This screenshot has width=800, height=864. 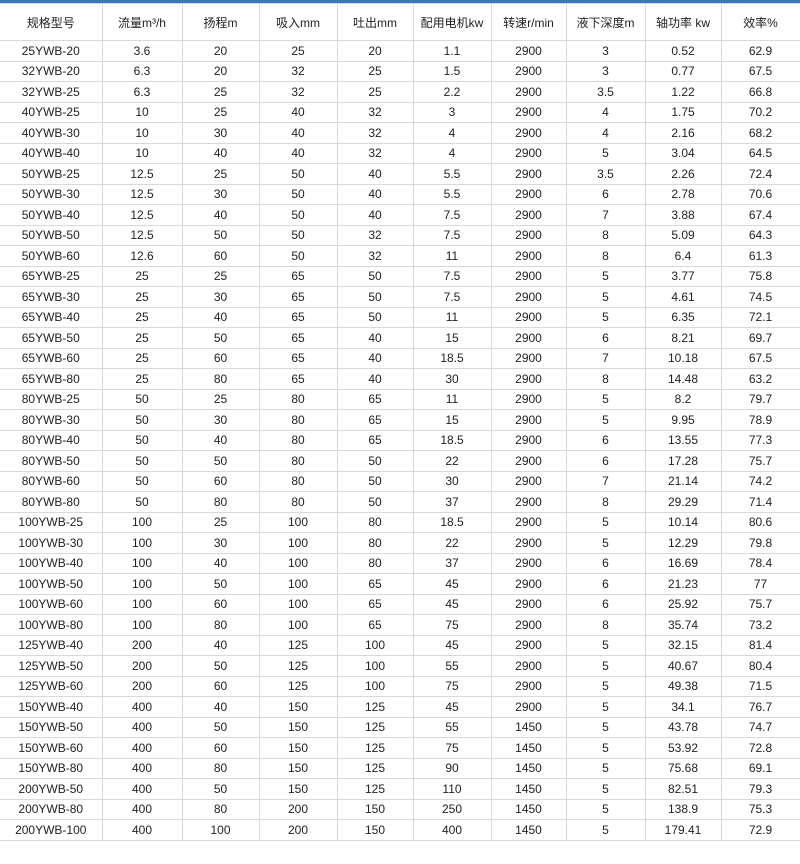 What do you see at coordinates (400, 92) in the screenshot?
I see `table-row: 32YWB-25 6.3 25 32 25 2.2 2900 3.5 1.22 66.8` at bounding box center [400, 92].